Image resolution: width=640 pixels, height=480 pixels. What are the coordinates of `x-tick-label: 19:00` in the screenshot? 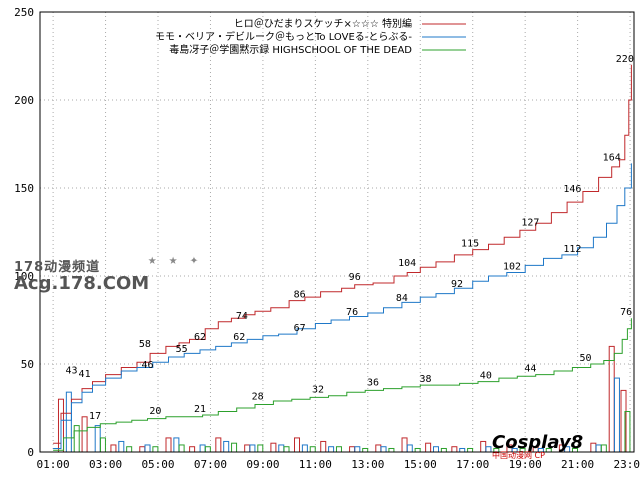 It's located at (525, 464).